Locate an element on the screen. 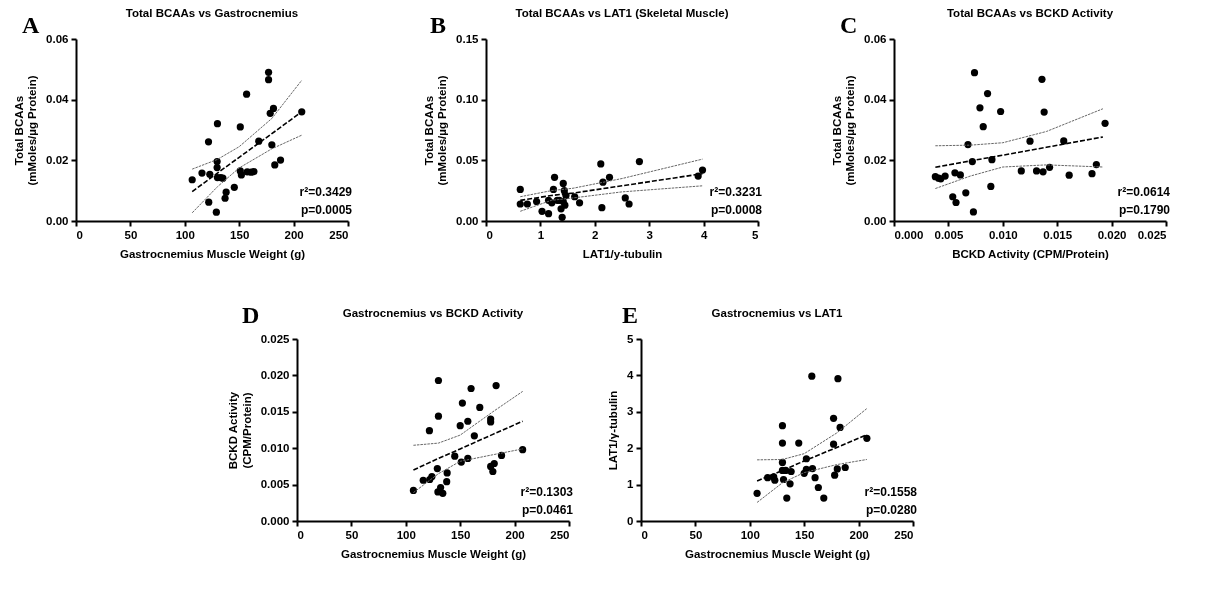 Image resolution: width=1223 pixels, height=607 pixels. x-tick-label: 0.000 is located at coordinates (909, 234).